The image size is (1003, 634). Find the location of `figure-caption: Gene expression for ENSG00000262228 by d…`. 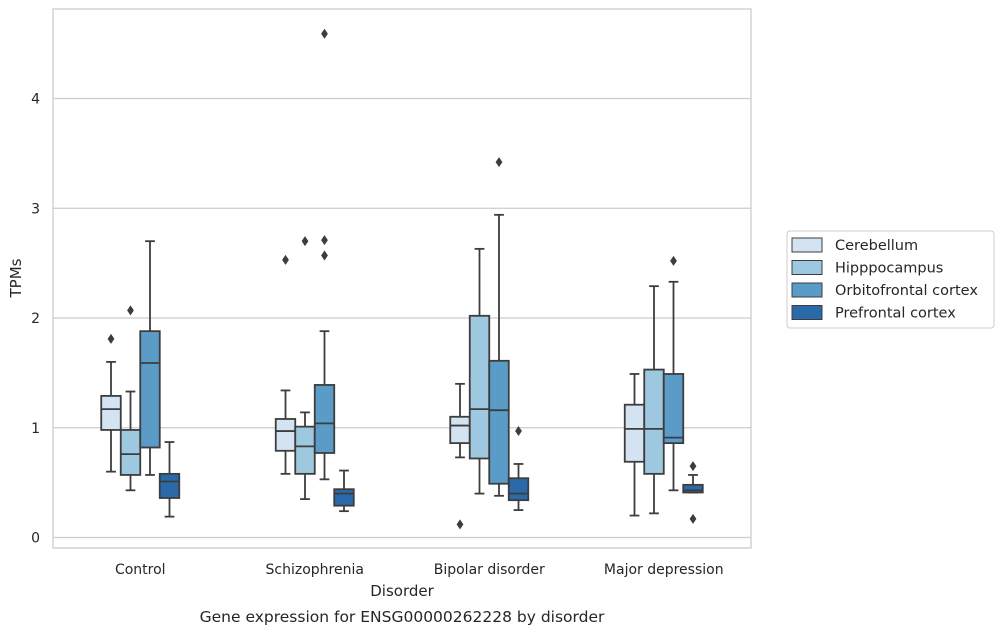

figure-caption: Gene expression for ENSG00000262228 by d… is located at coordinates (402, 617).